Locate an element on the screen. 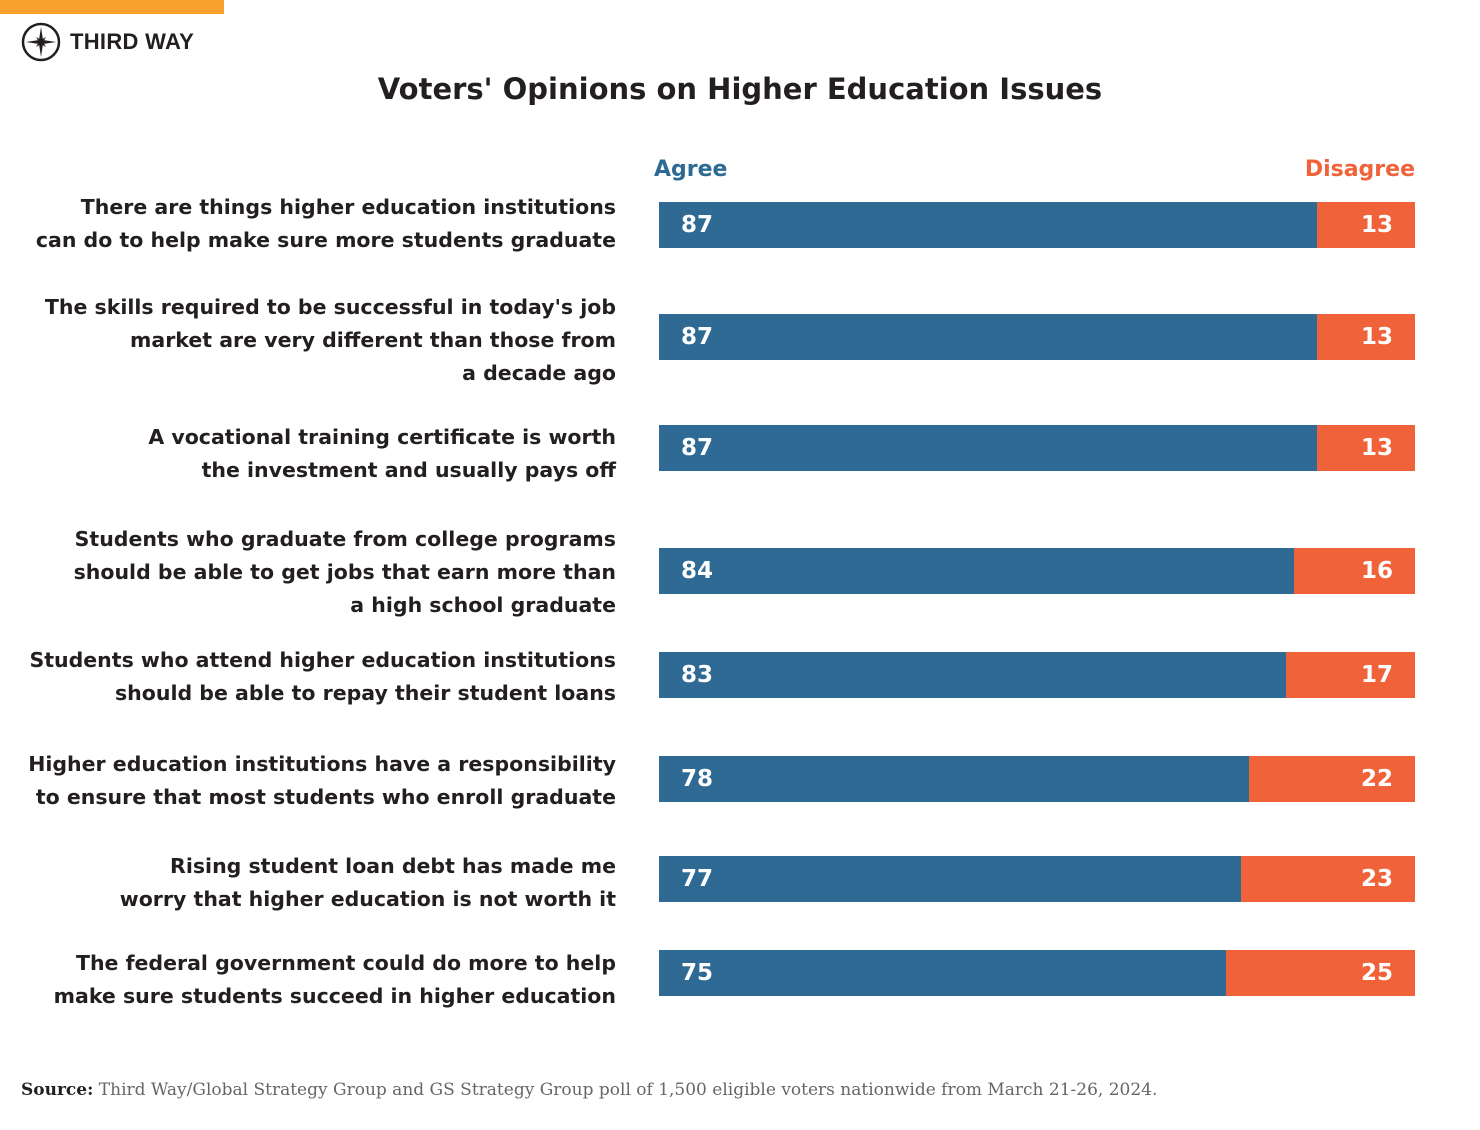 The image size is (1480, 1130). category-label-line: Rising student loan debt has made me is located at coordinates (393, 866).